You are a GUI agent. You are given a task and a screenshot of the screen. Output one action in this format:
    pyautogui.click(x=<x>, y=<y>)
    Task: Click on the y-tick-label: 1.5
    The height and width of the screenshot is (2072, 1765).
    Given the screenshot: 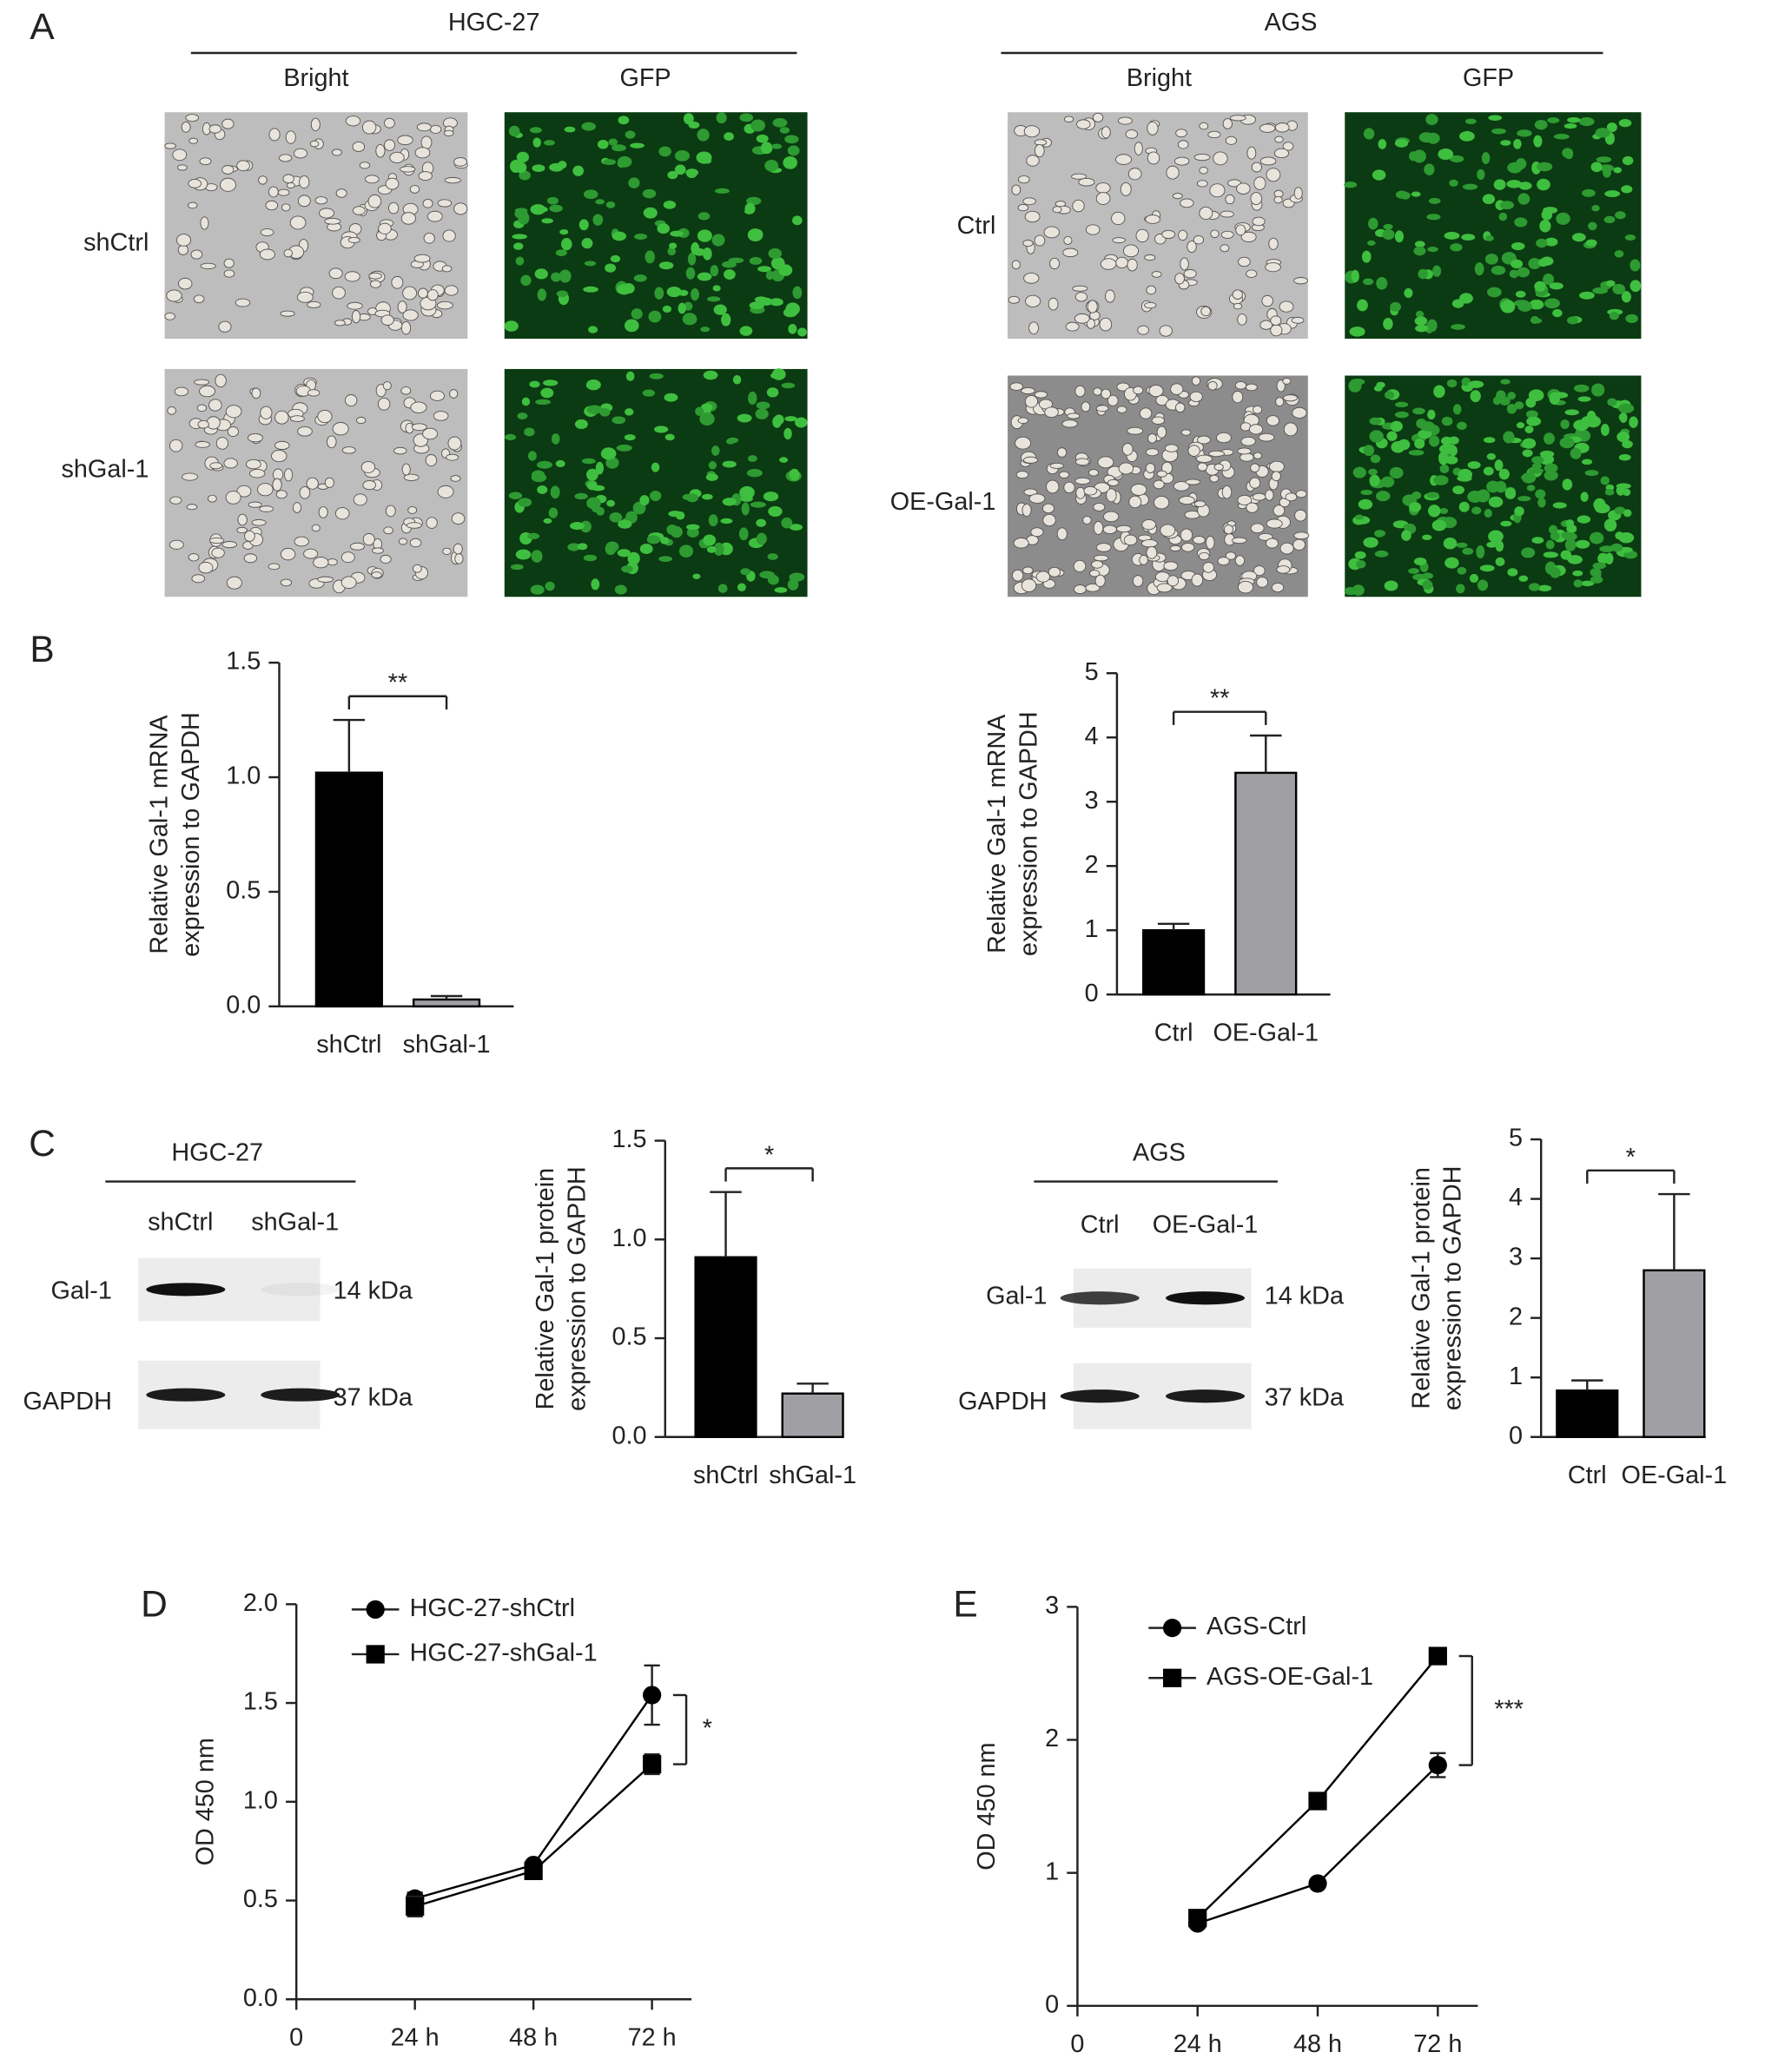 What is the action you would take?
    pyautogui.click(x=260, y=1702)
    